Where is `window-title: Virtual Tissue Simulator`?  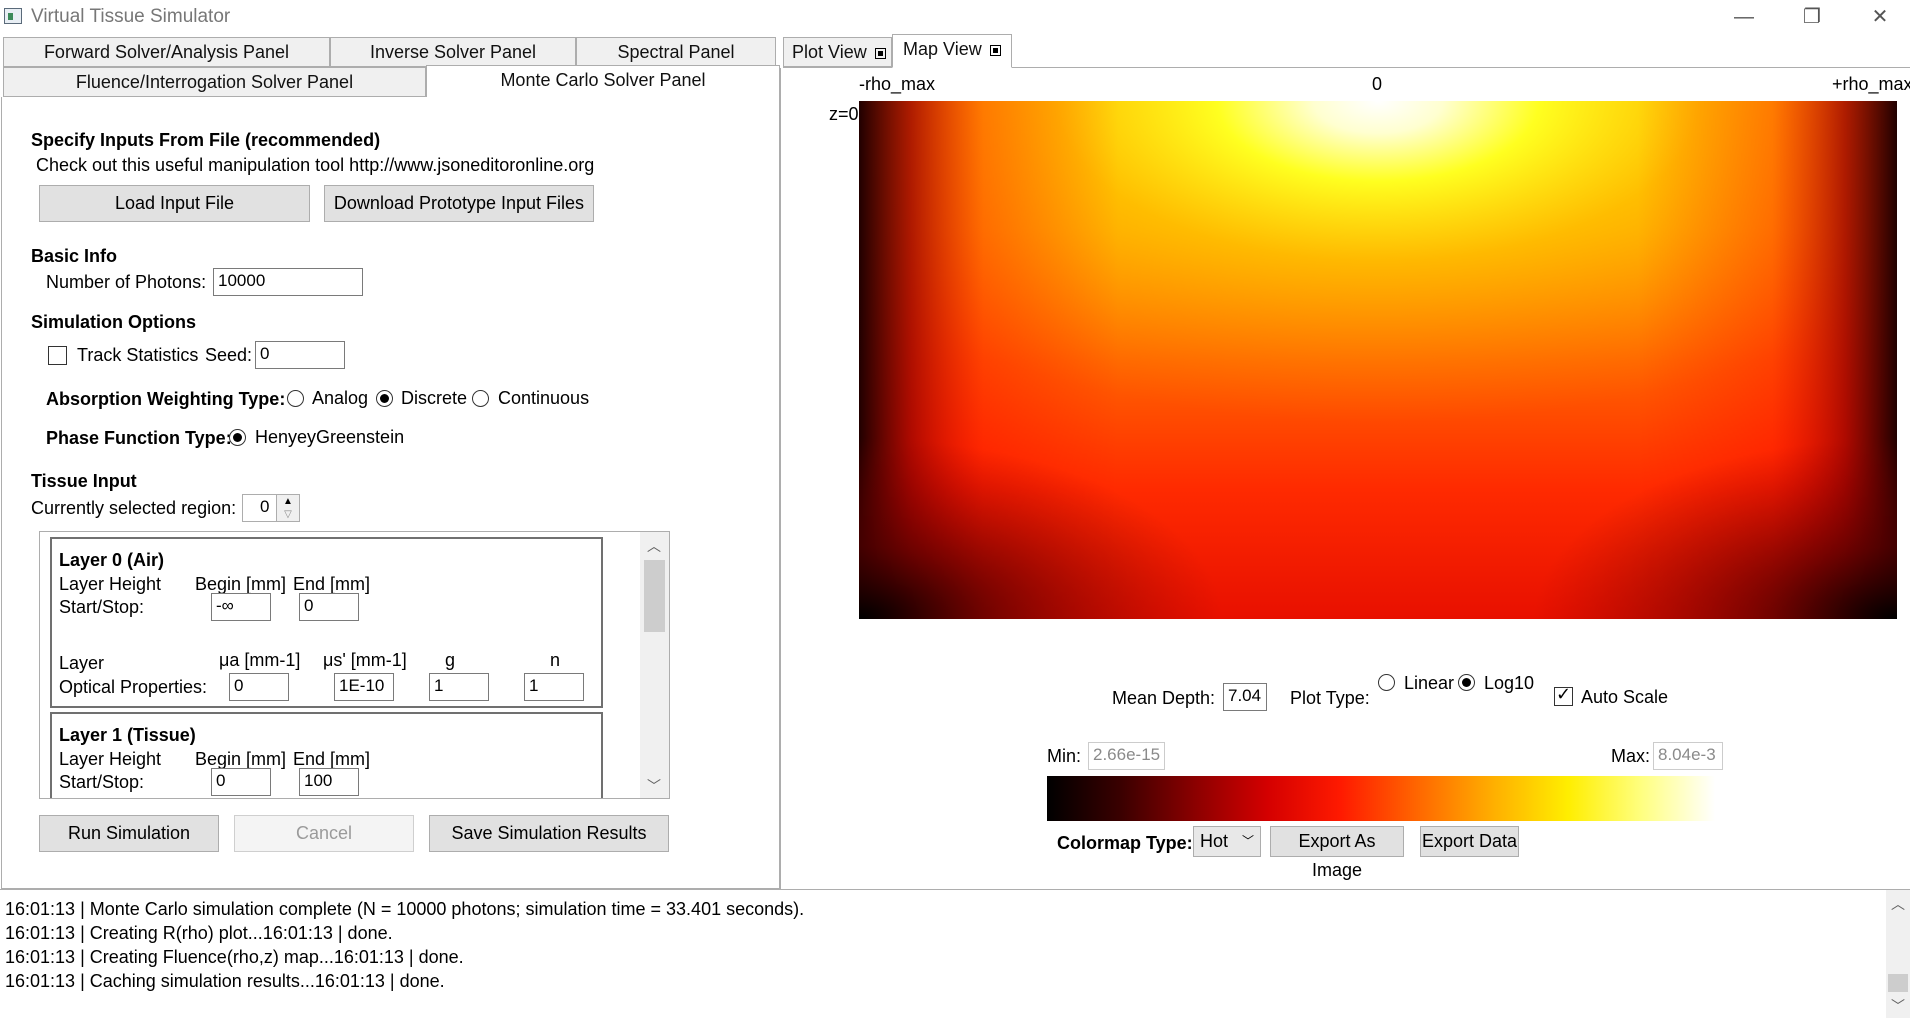
window-title: Virtual Tissue Simulator is located at coordinates (131, 16).